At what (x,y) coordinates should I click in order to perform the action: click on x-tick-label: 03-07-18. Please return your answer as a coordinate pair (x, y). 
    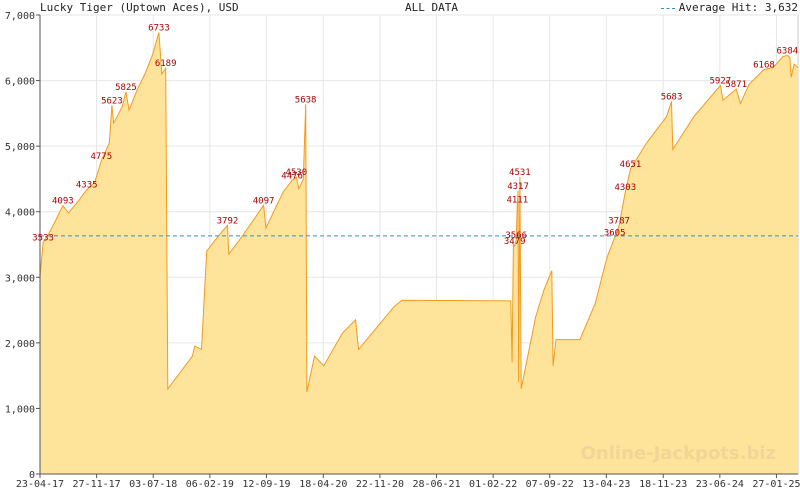
    Looking at the image, I should click on (153, 484).